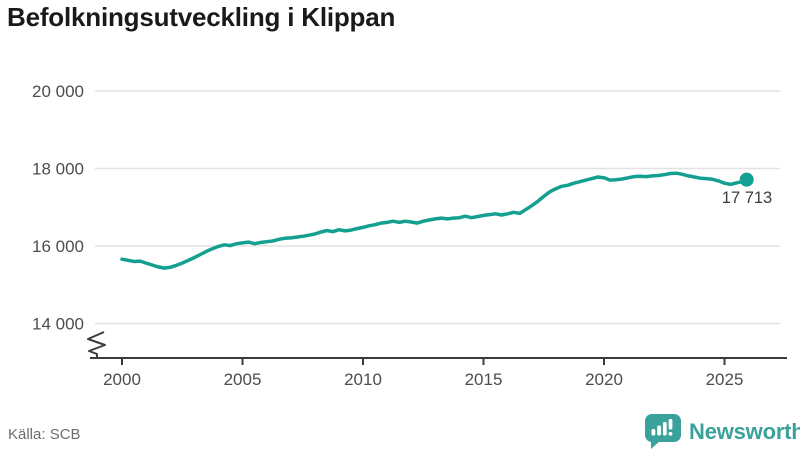 This screenshot has height=450, width=800. Describe the element at coordinates (363, 379) in the screenshot. I see `x-tick-label: 2010` at that location.